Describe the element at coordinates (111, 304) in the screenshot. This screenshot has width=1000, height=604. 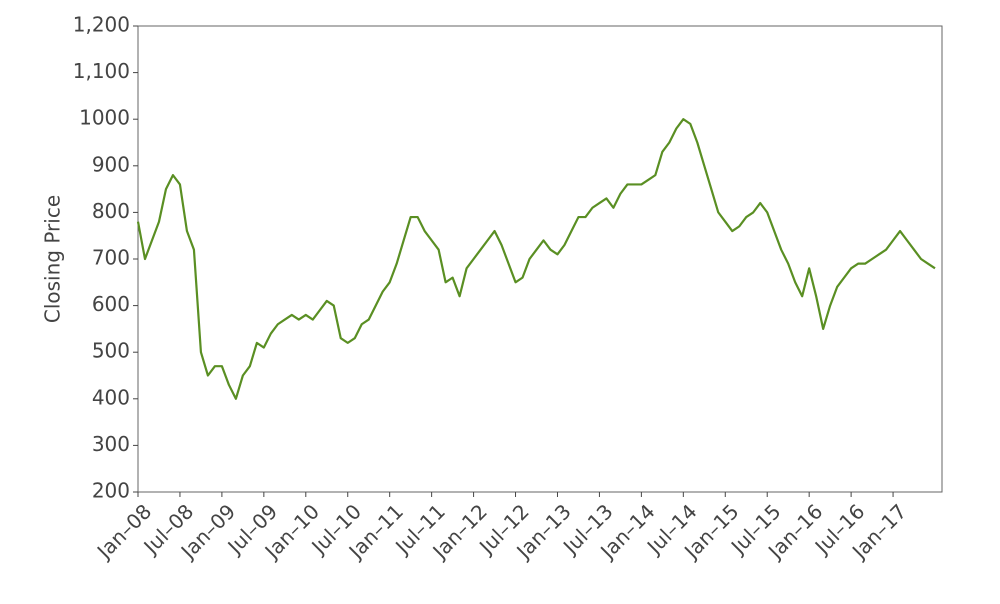
I see `y-tick-label: 600` at that location.